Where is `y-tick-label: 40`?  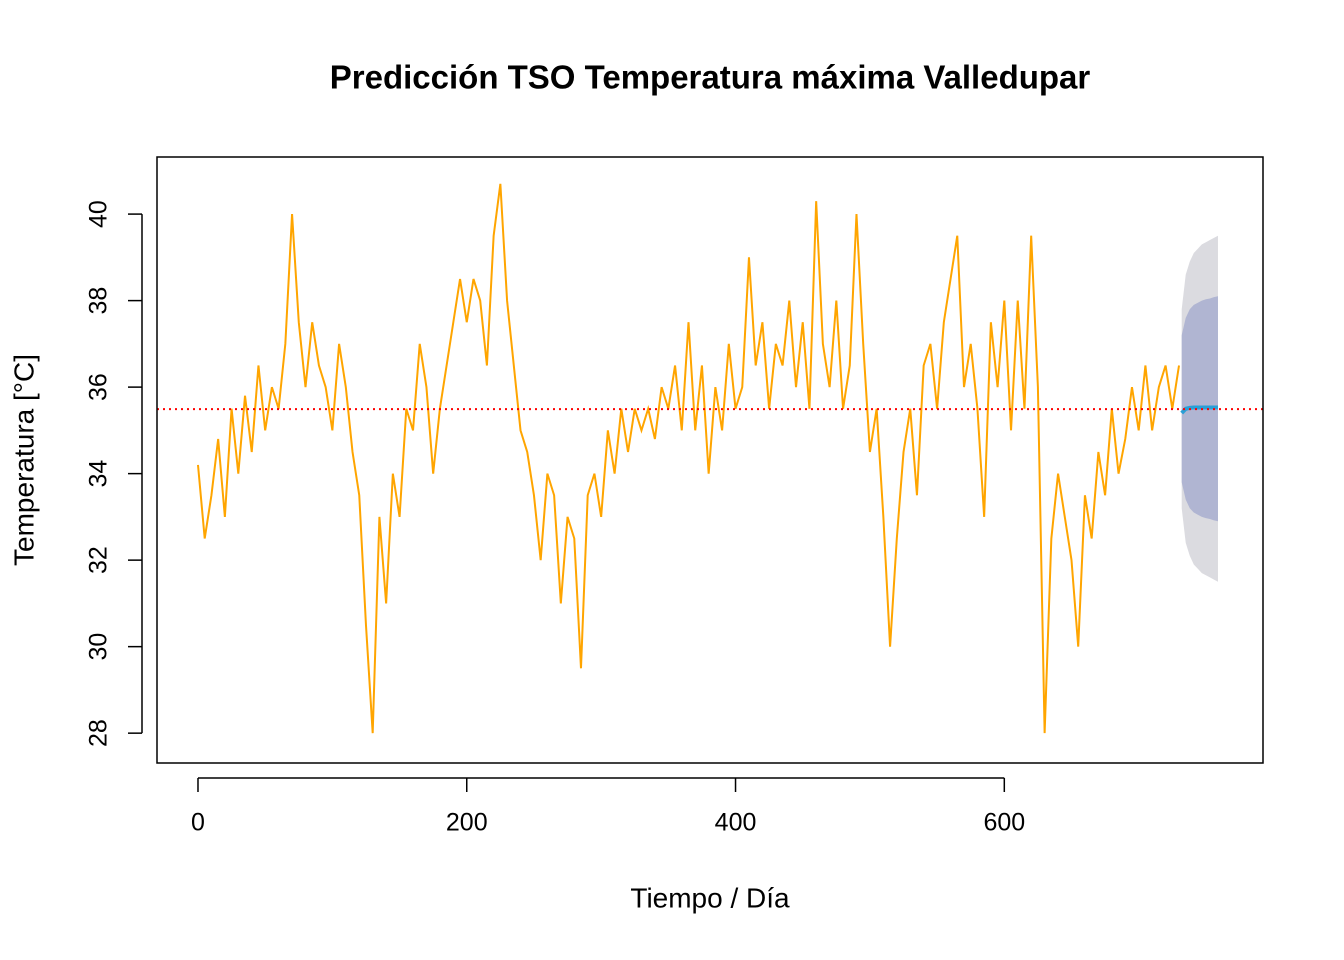
y-tick-label: 40 is located at coordinates (99, 214).